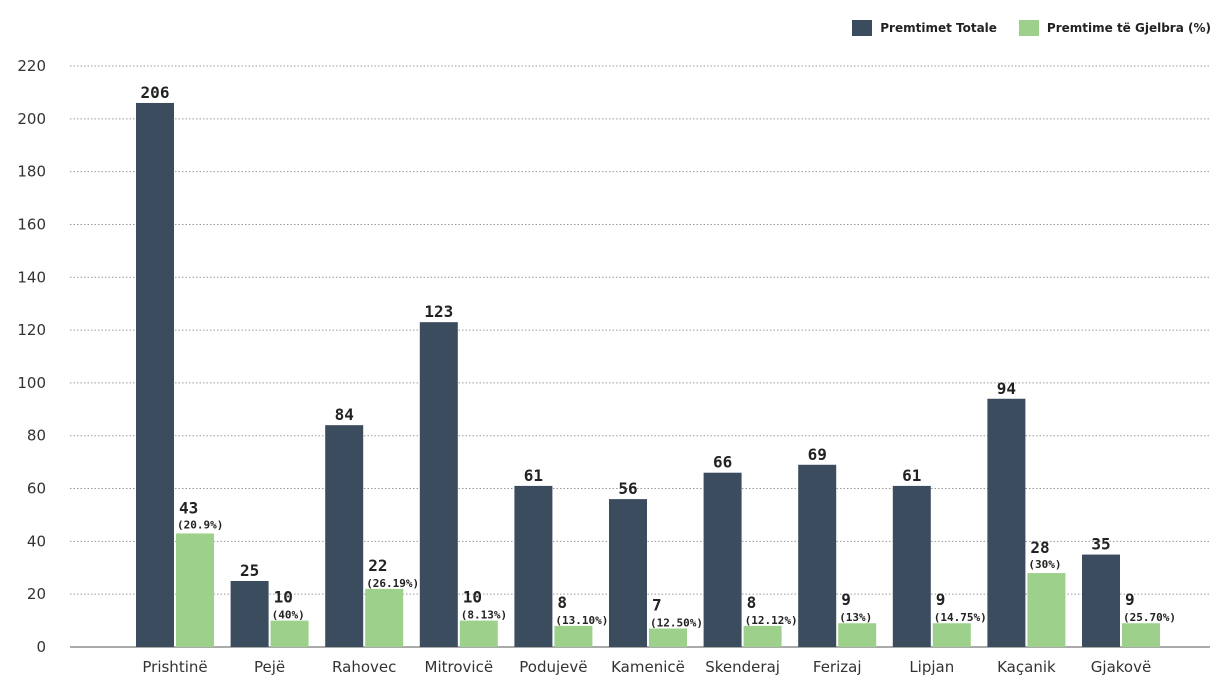 This screenshot has width=1223, height=680. What do you see at coordinates (31, 224) in the screenshot?
I see `y-tick-label: 160` at bounding box center [31, 224].